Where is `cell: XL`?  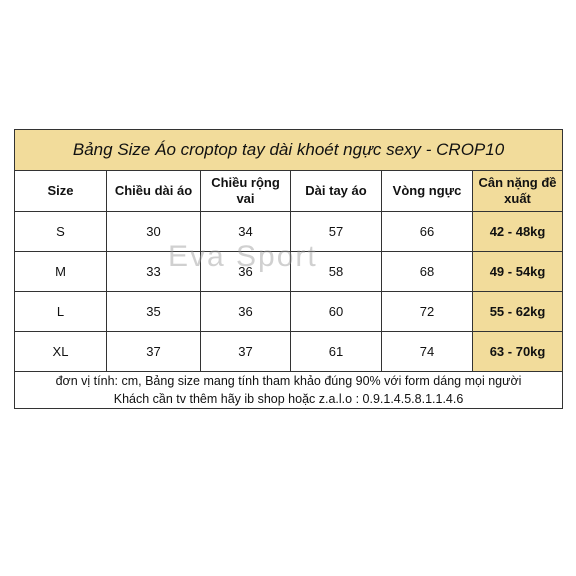
cell: XL is located at coordinates (60, 351).